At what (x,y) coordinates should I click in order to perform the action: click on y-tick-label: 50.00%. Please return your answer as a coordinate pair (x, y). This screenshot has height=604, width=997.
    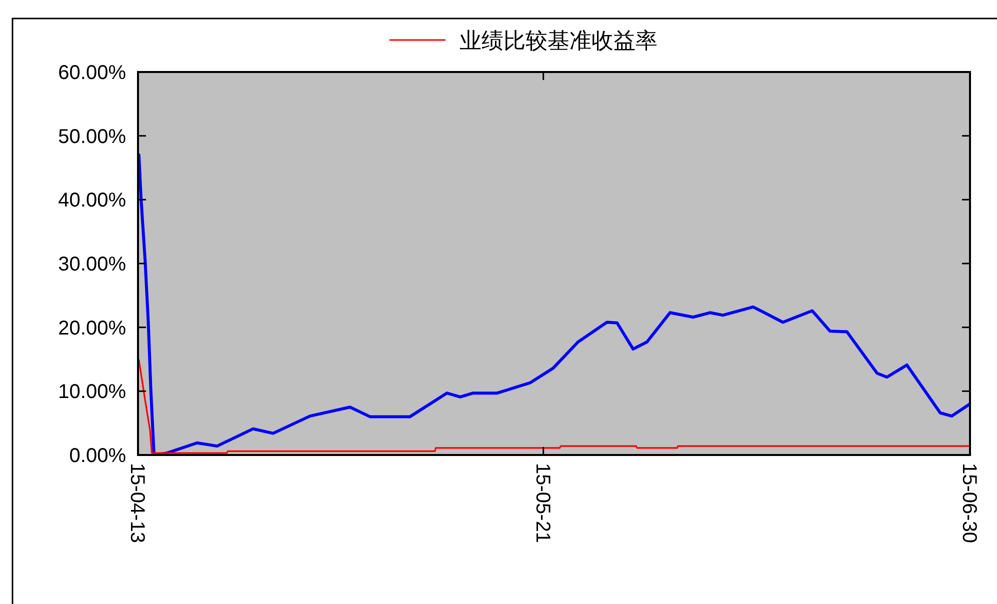
    Looking at the image, I should click on (92, 137).